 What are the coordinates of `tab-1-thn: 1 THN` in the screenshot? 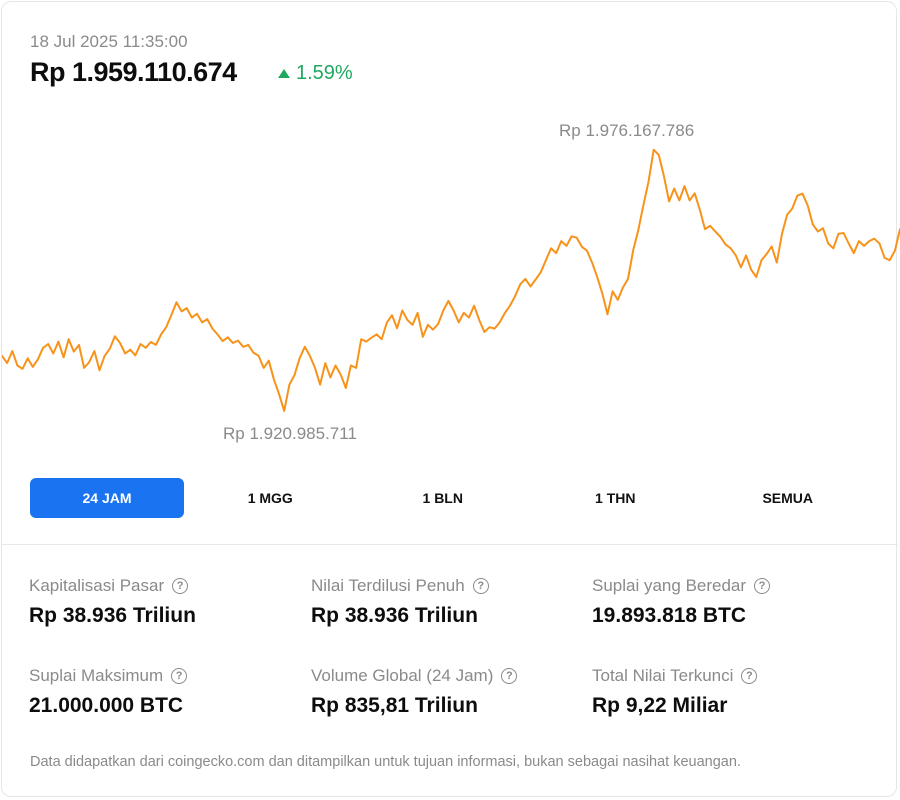 It's located at (615, 498).